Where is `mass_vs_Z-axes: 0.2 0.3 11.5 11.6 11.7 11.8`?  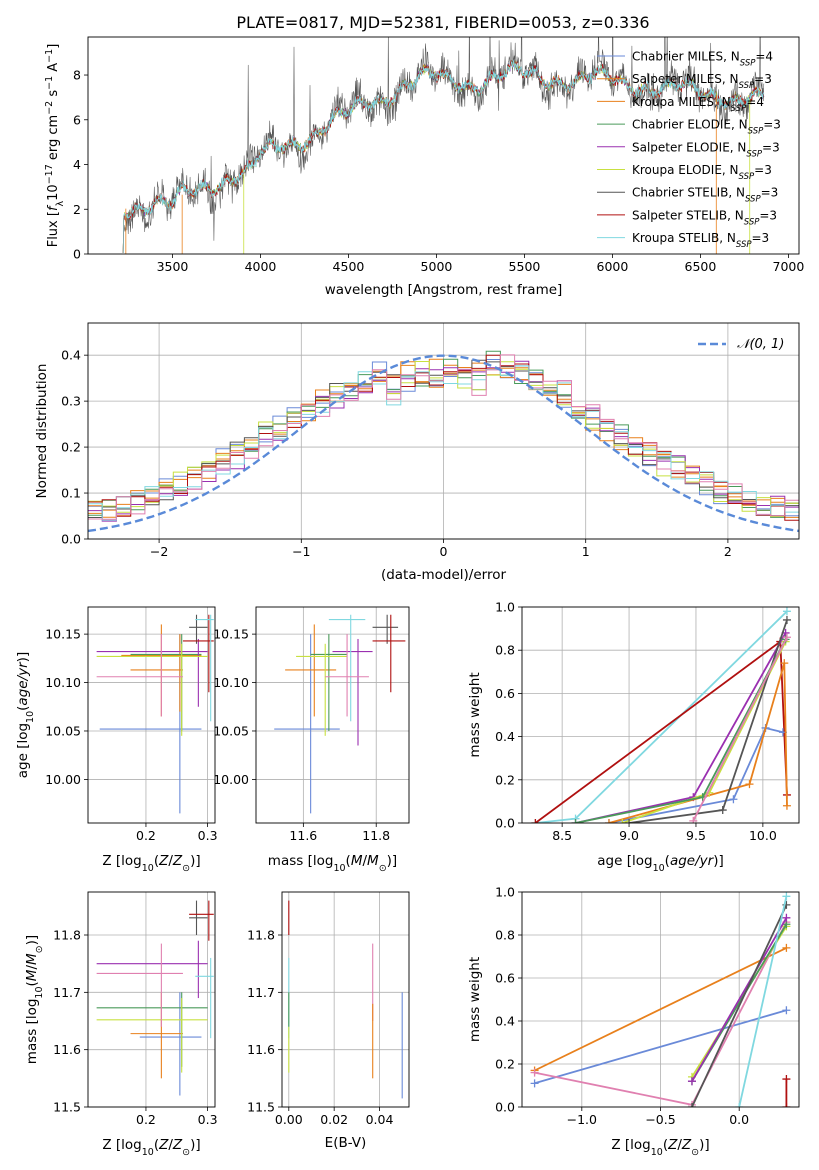
mass_vs_Z-axes: 0.2 0.3 11.5 11.6 11.7 11.8 is located at coordinates (135, 1009).